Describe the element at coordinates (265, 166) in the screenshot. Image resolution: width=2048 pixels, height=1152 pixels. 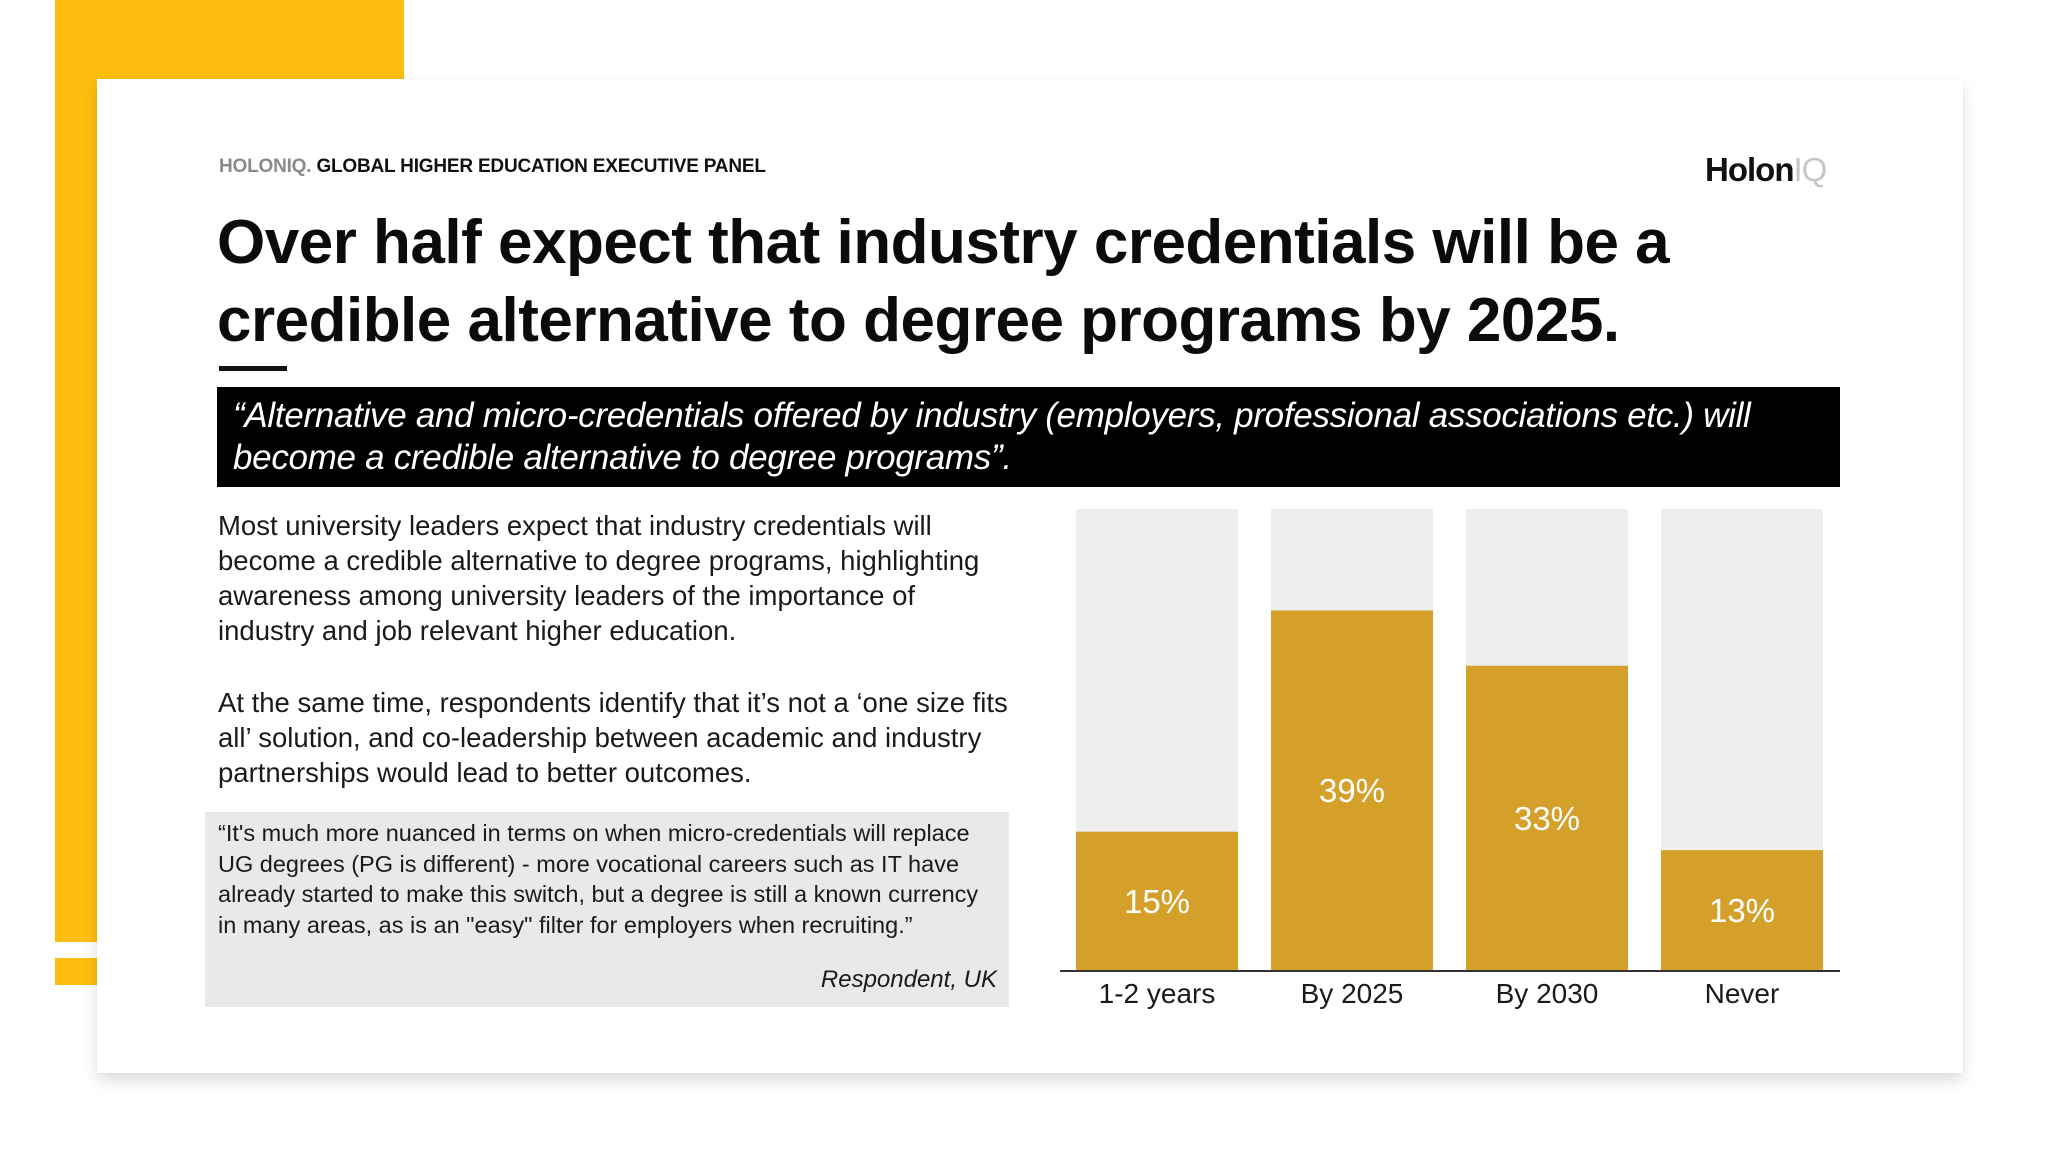
I see `panel-brand: HOLONIQ.` at that location.